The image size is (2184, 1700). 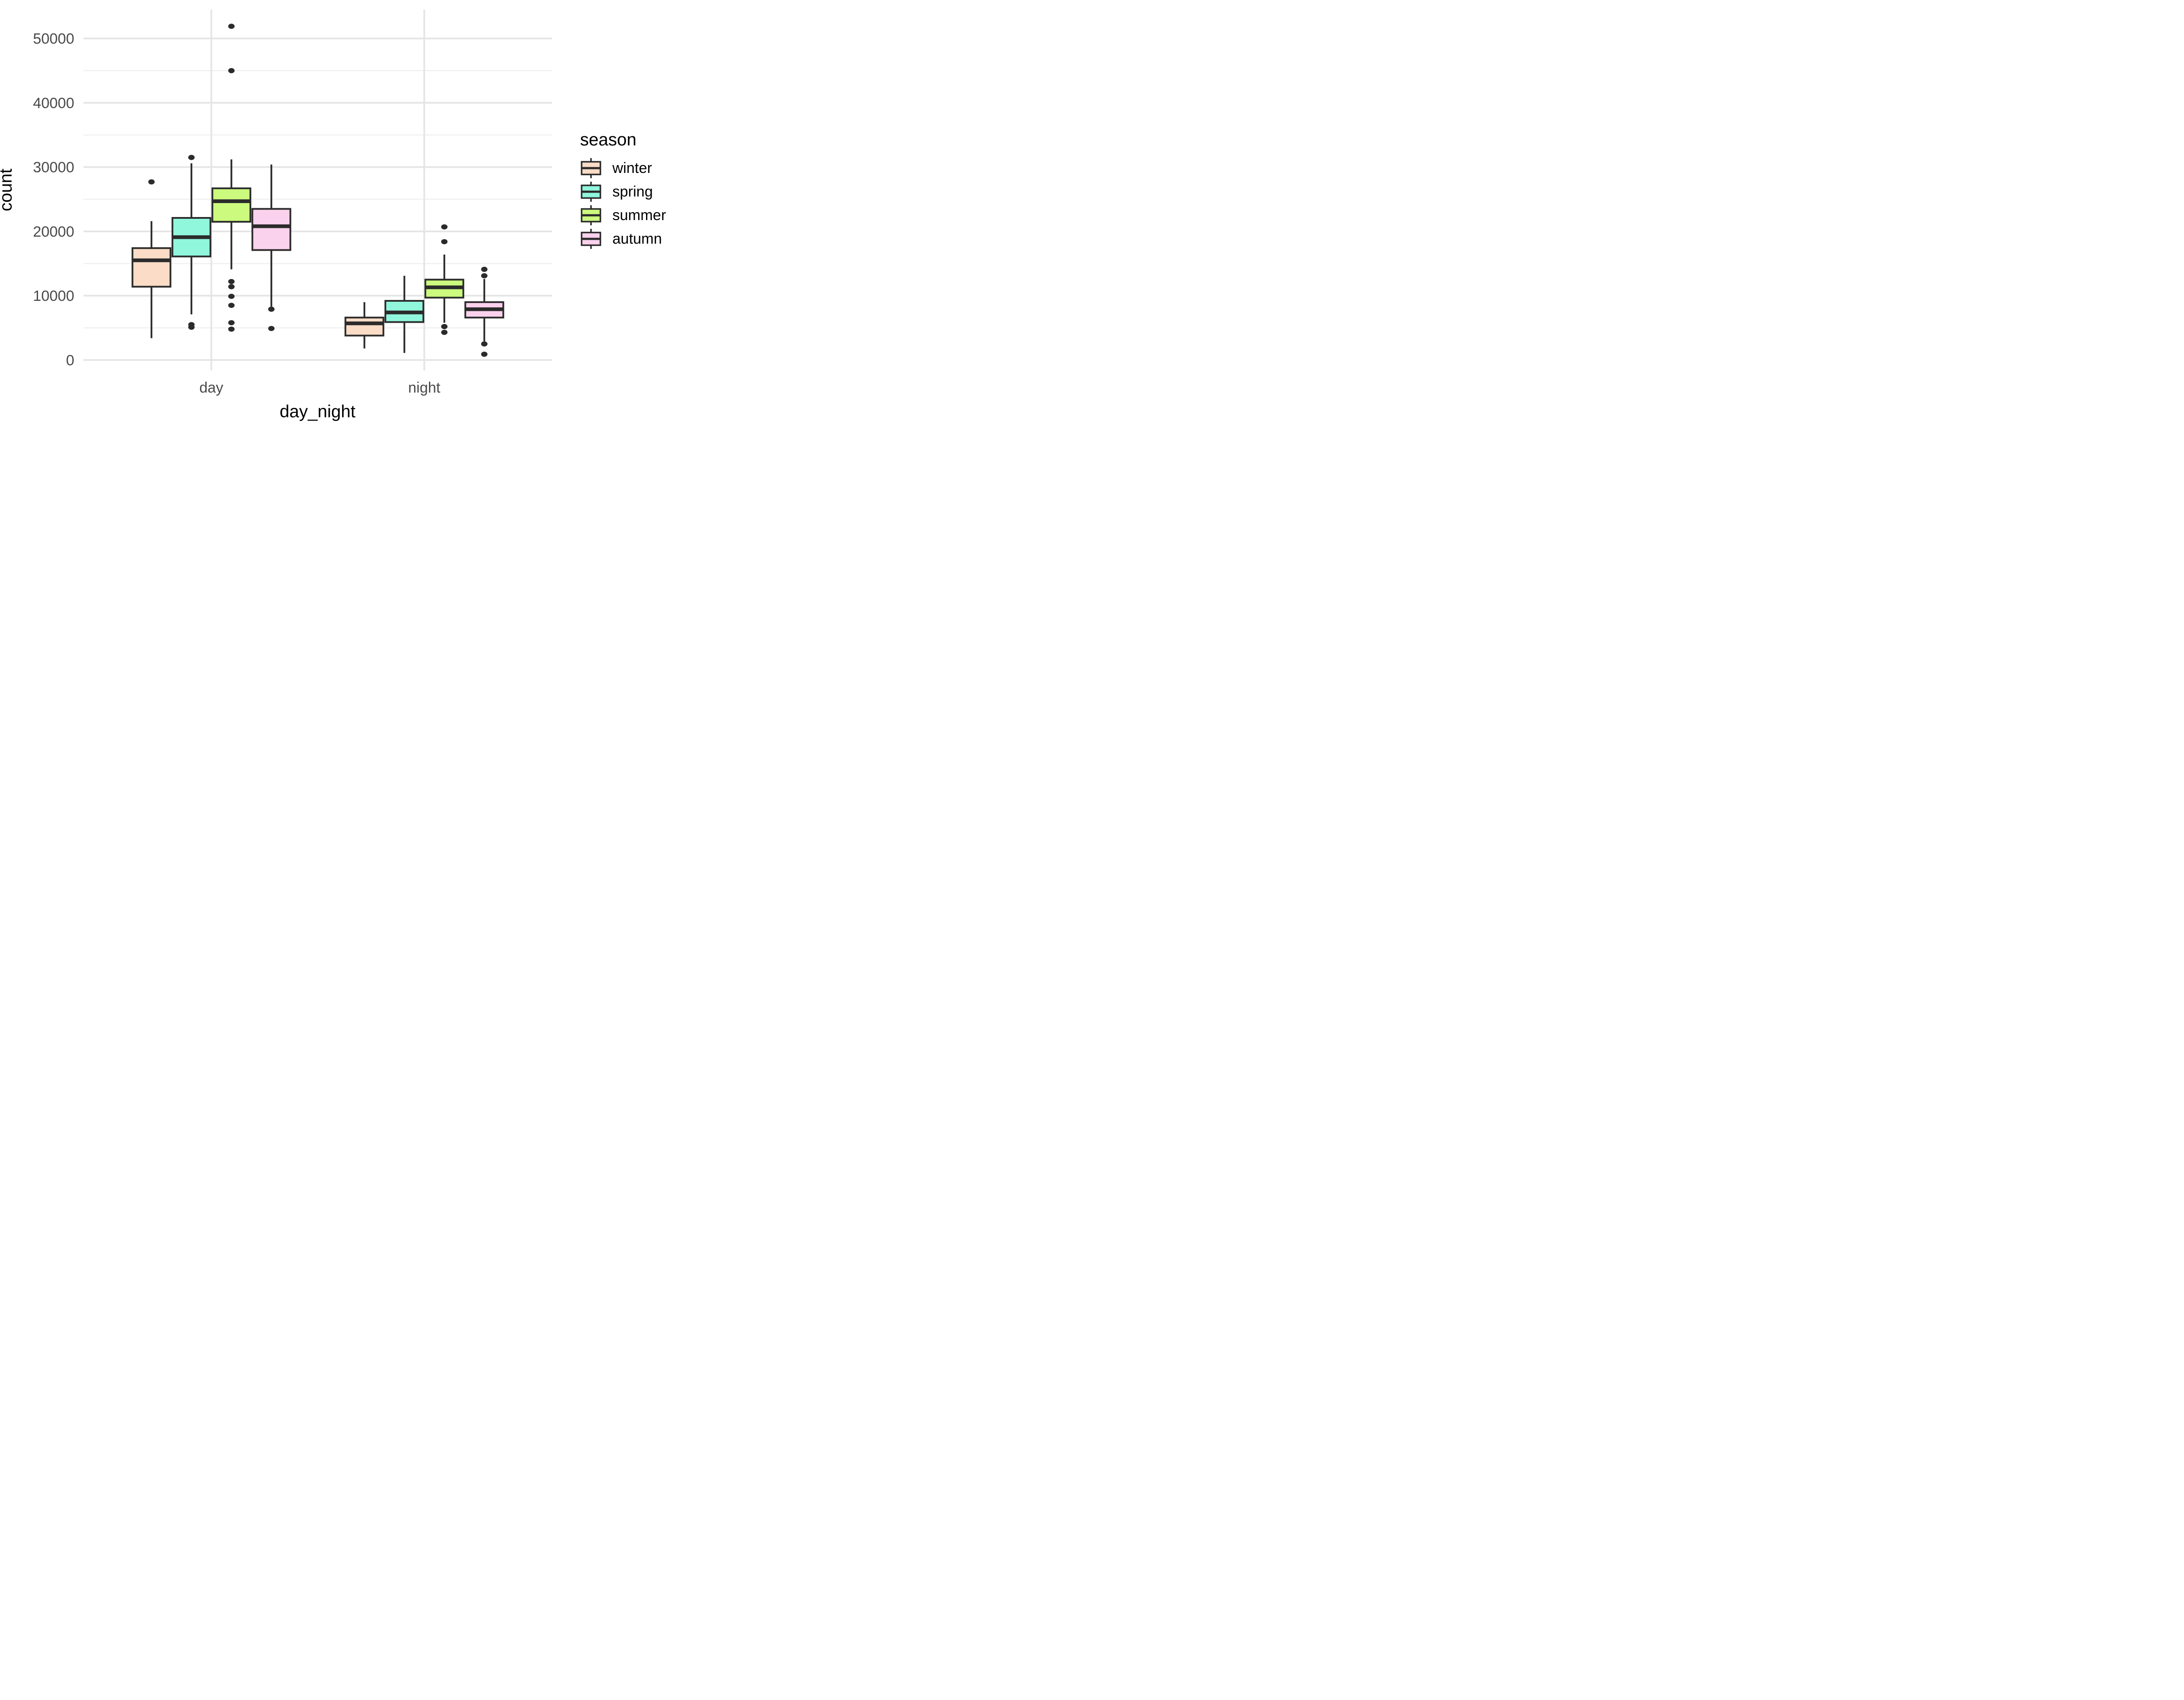 I want to click on box-day-winter, so click(x=151, y=268).